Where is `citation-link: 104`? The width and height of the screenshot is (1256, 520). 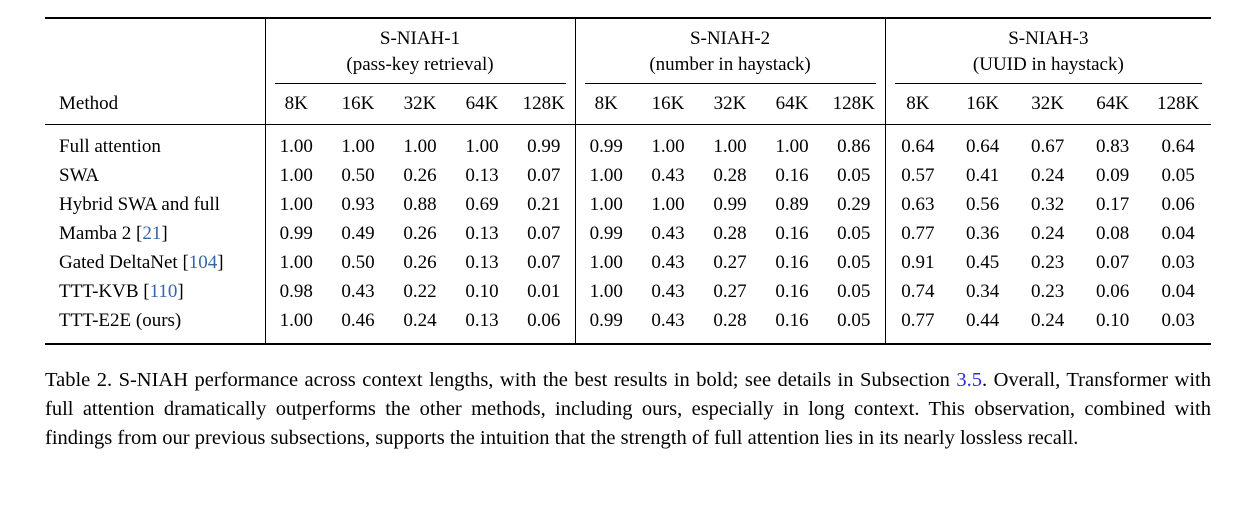
citation-link: 104 is located at coordinates (203, 262).